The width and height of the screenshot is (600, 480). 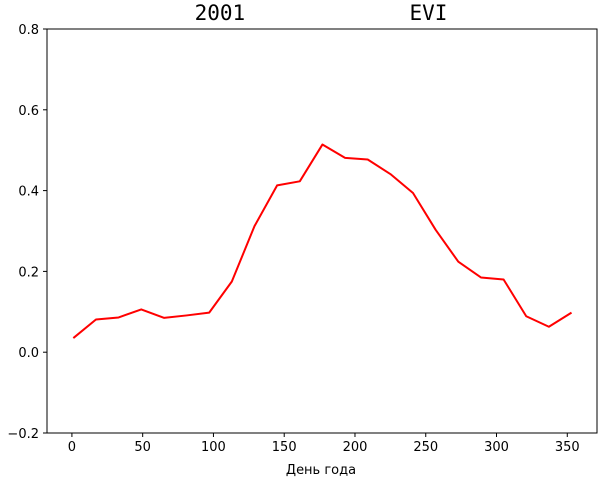 What do you see at coordinates (321, 470) in the screenshot?
I see `x-axis-label: День года` at bounding box center [321, 470].